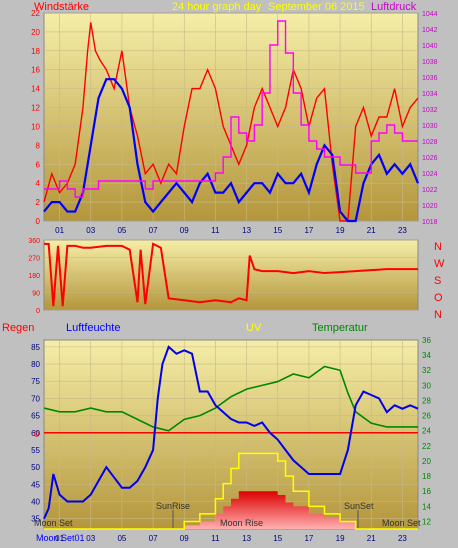  I want to click on uv-axis-title: UV, so click(254, 328).